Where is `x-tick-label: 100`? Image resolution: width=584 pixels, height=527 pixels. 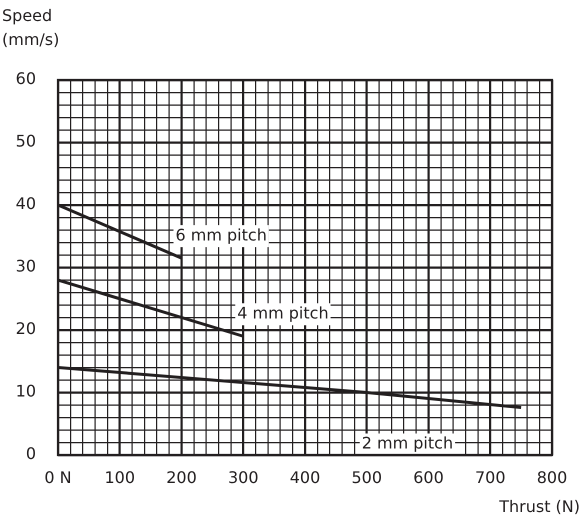 x-tick-label: 100 is located at coordinates (120, 477).